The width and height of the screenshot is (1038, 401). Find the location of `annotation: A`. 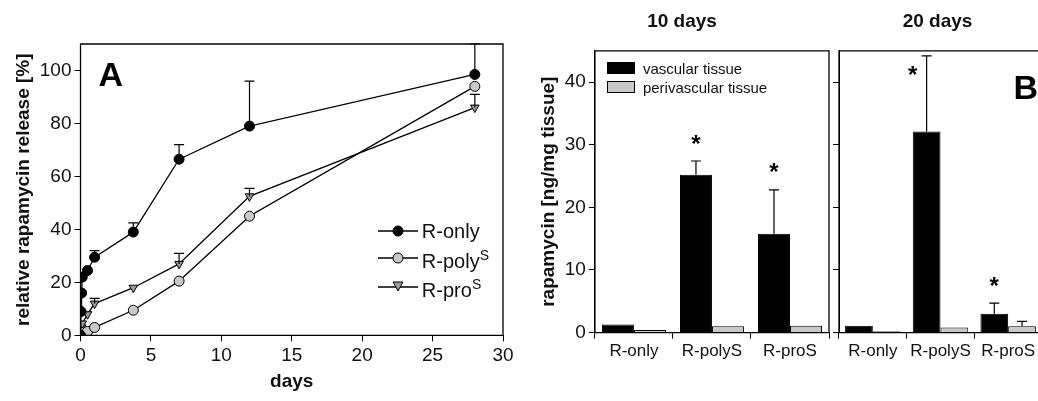

annotation: A is located at coordinates (111, 74).